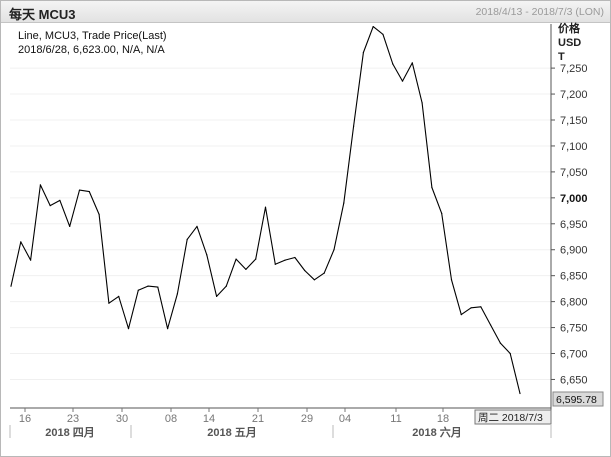 Image resolution: width=611 pixels, height=457 pixels. What do you see at coordinates (574, 303) in the screenshot?
I see `y-tick-label: 6,800` at bounding box center [574, 303].